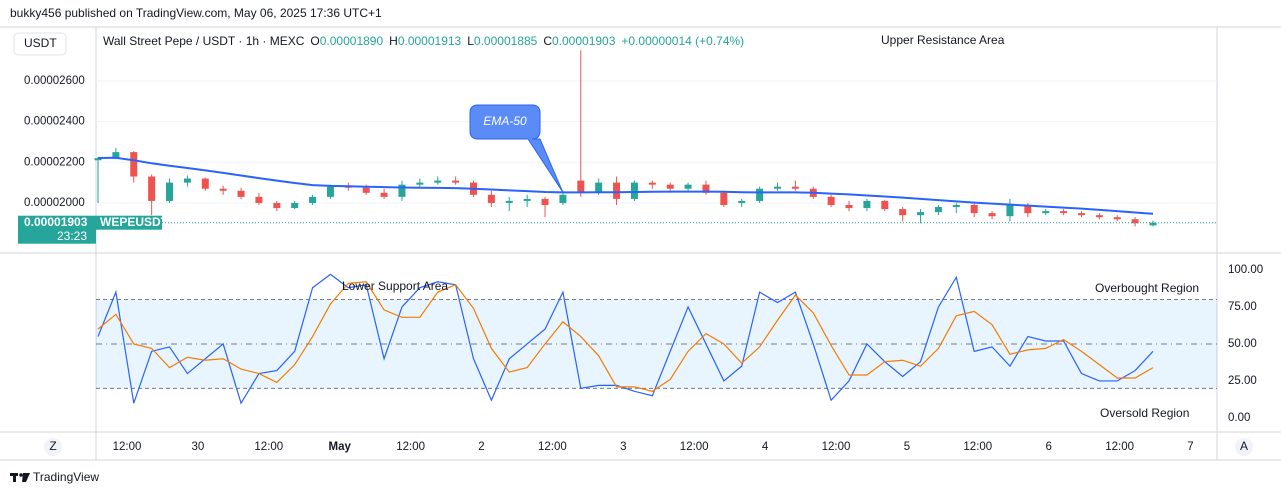 This screenshot has width=1281, height=496. I want to click on y-tick-label: 25.00, so click(1242, 381).